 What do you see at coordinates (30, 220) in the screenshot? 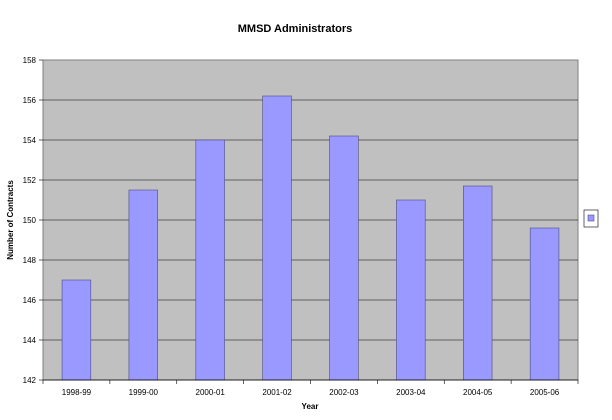
I see `y-tick-label: 150` at bounding box center [30, 220].